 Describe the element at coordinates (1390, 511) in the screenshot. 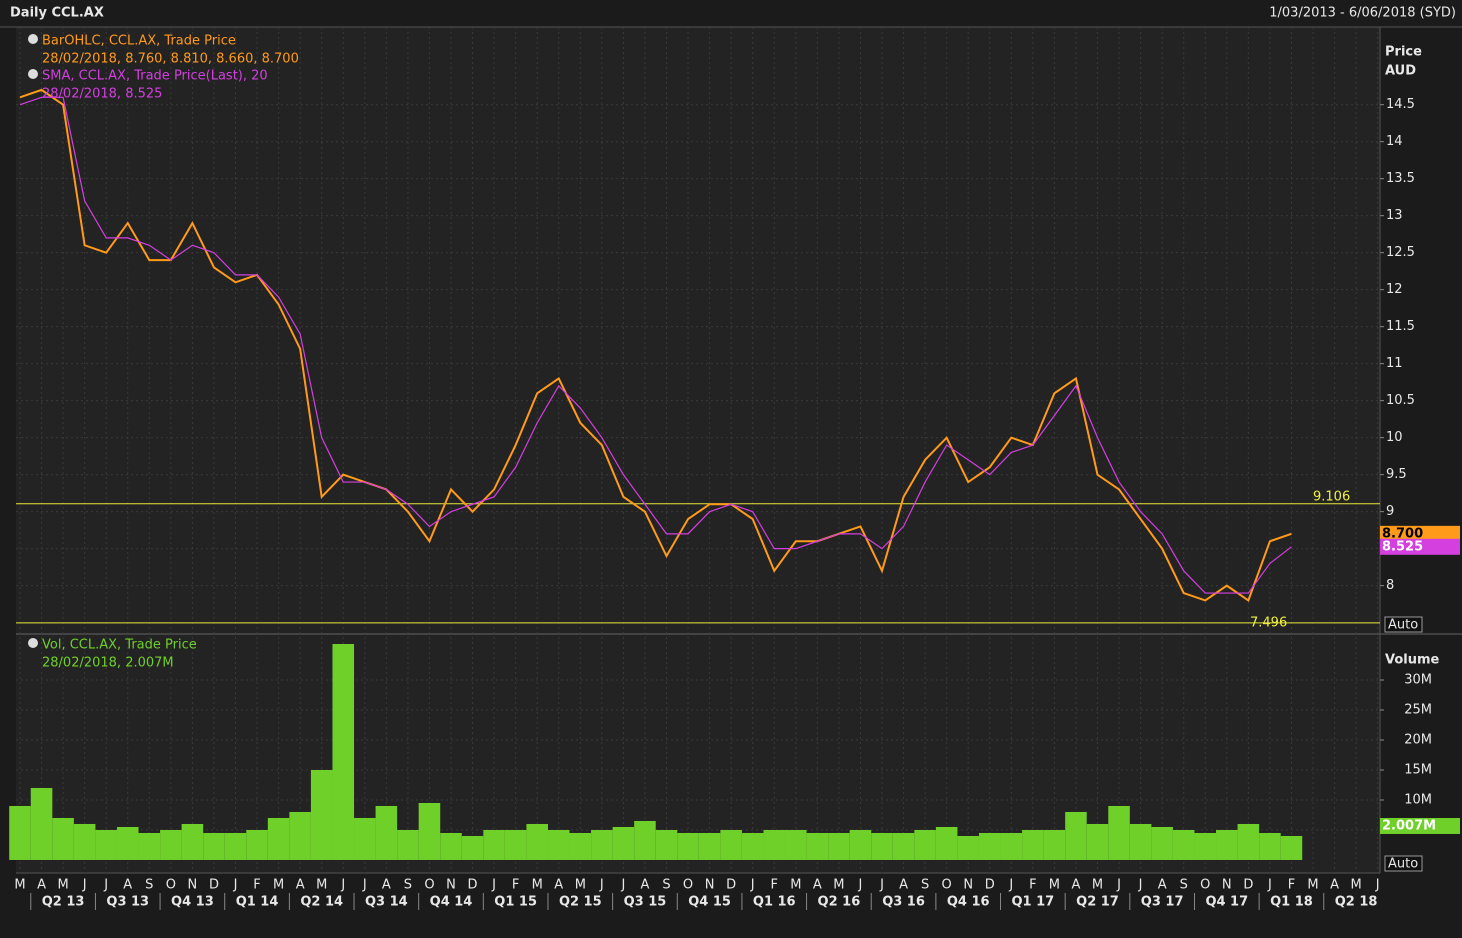

I see `y-tick-label: 9` at that location.